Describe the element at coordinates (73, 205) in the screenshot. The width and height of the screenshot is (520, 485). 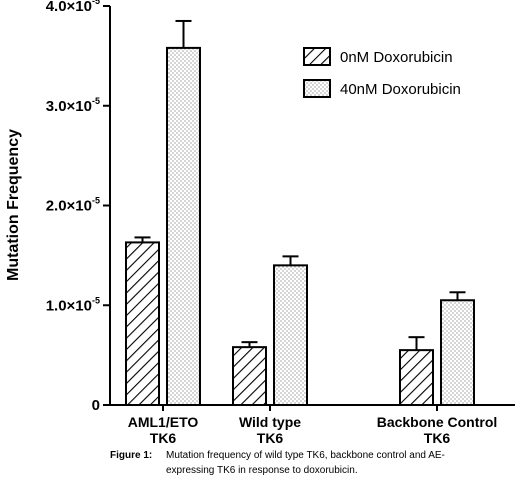
I see `y-tick-label: 2.0×10⁻⁵` at that location.